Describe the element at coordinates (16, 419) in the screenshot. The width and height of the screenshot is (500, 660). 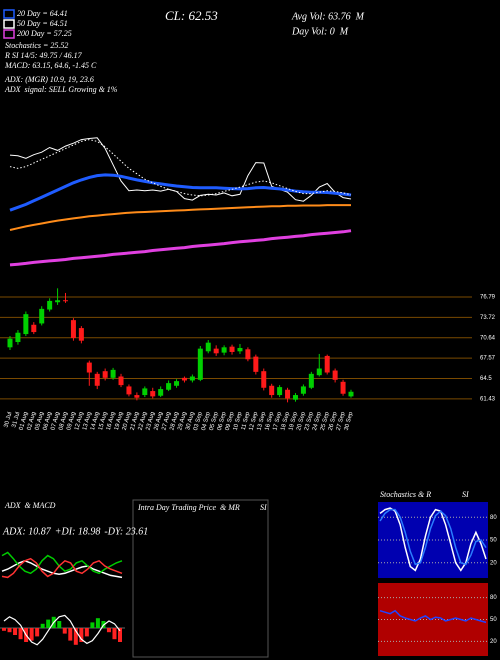
I see `x-tick-label: 31 Jul` at that location.